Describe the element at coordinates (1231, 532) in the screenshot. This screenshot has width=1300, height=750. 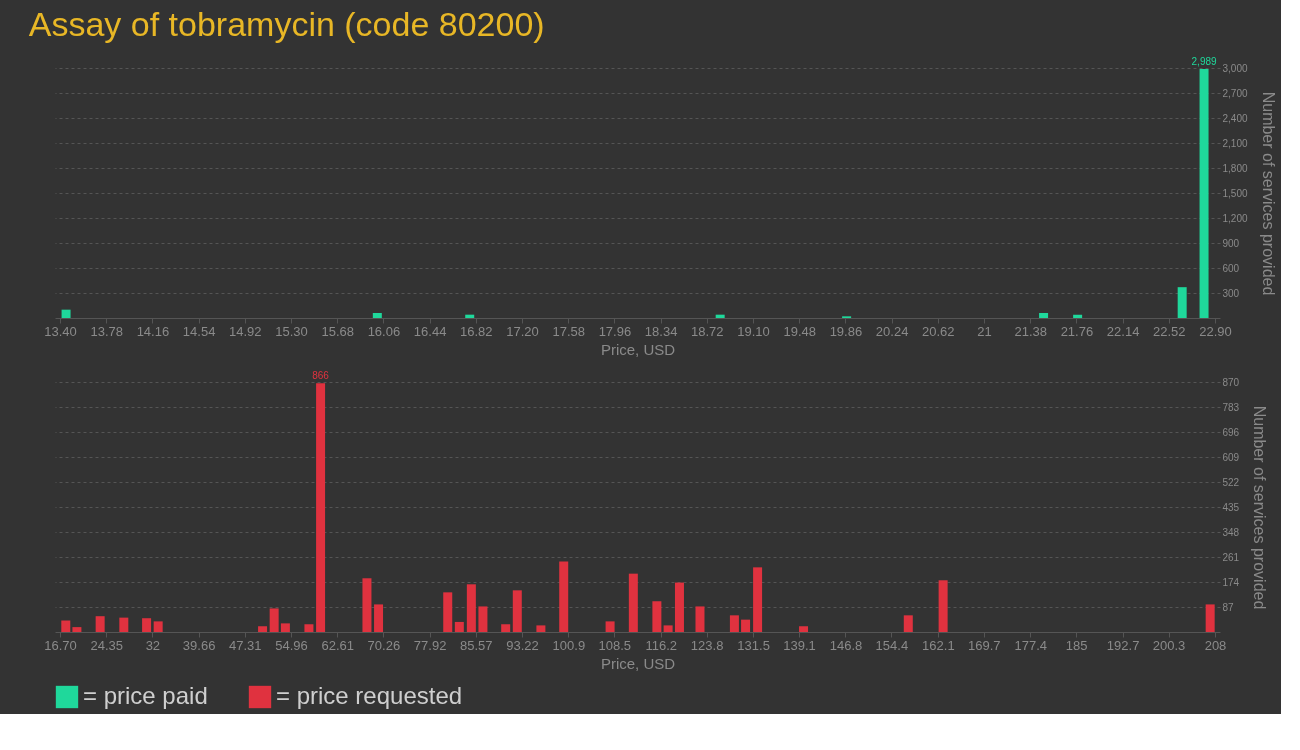
I see `y-tick-label: 348` at that location.